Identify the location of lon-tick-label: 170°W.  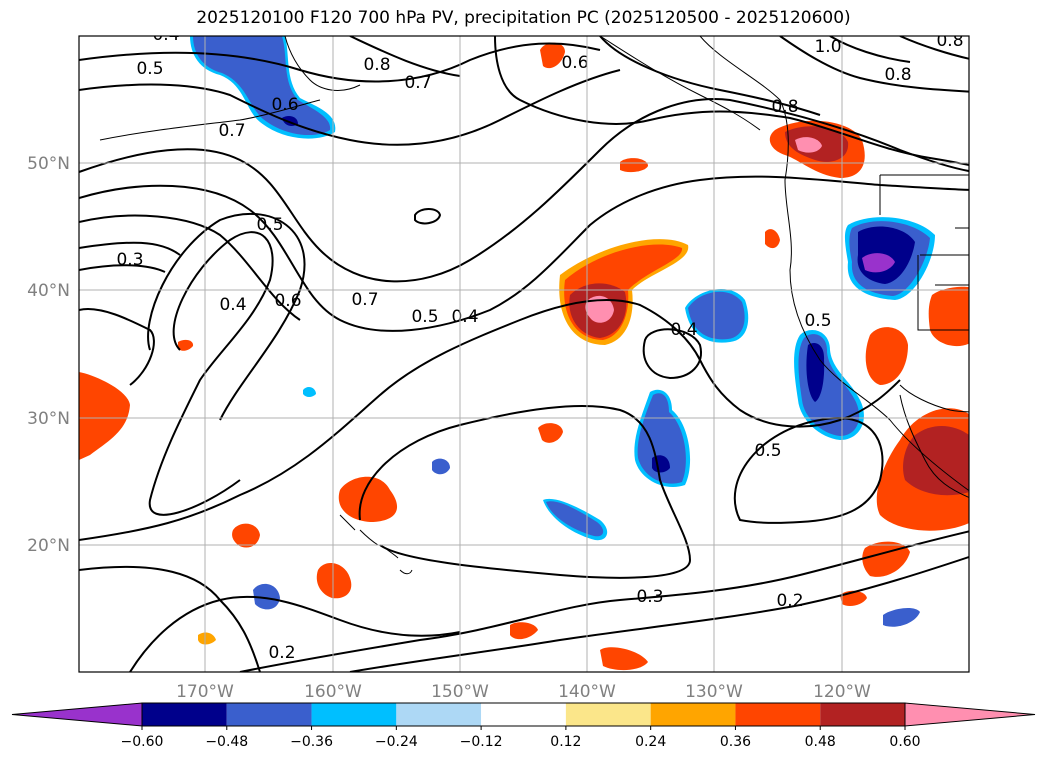
(205, 692).